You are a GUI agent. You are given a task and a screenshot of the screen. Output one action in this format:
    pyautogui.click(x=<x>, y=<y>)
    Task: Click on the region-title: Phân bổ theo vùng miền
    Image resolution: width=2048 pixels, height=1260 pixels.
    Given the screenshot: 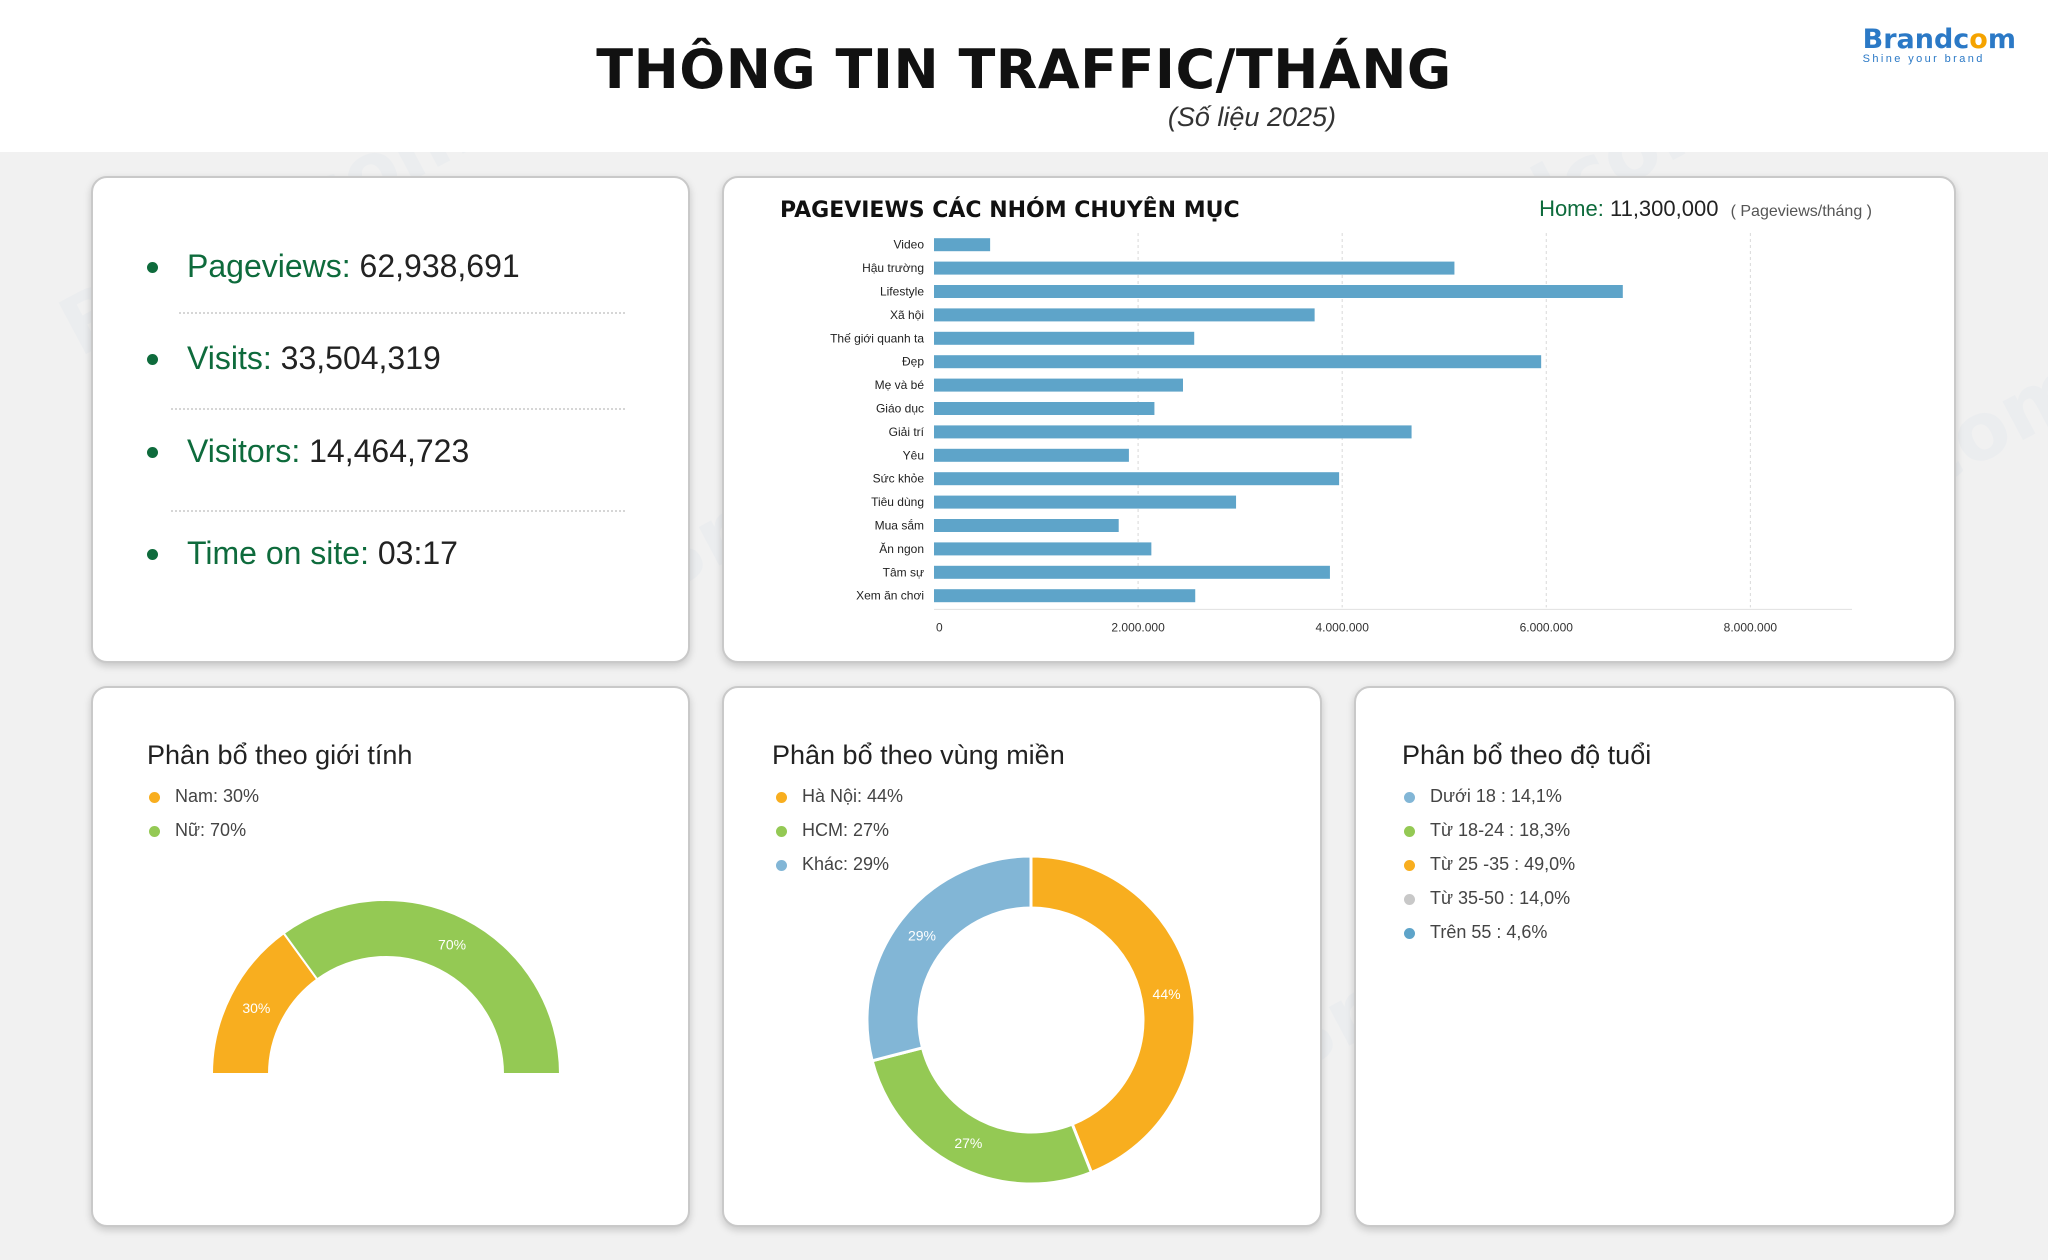 What is the action you would take?
    pyautogui.click(x=918, y=755)
    